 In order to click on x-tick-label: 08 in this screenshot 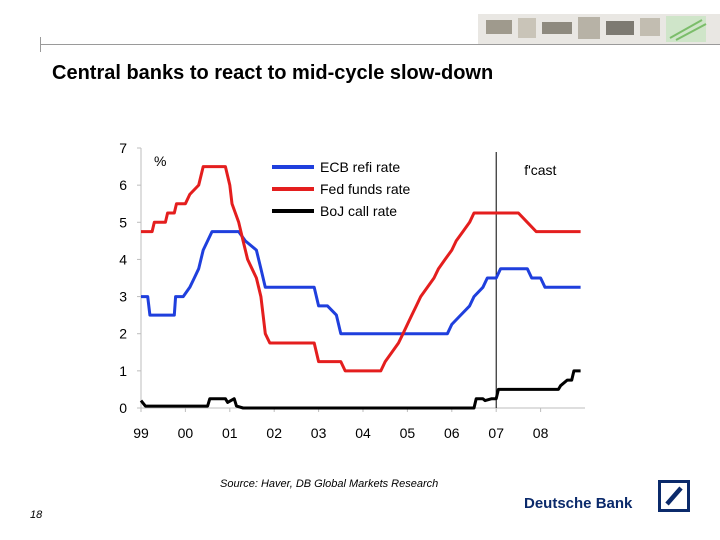, I will do `click(541, 433)`.